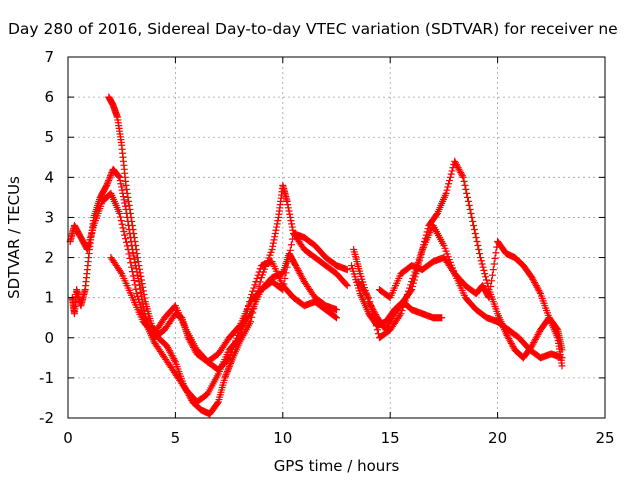  Describe the element at coordinates (337, 466) in the screenshot. I see `x-axis-label: GPS time / hours` at that location.